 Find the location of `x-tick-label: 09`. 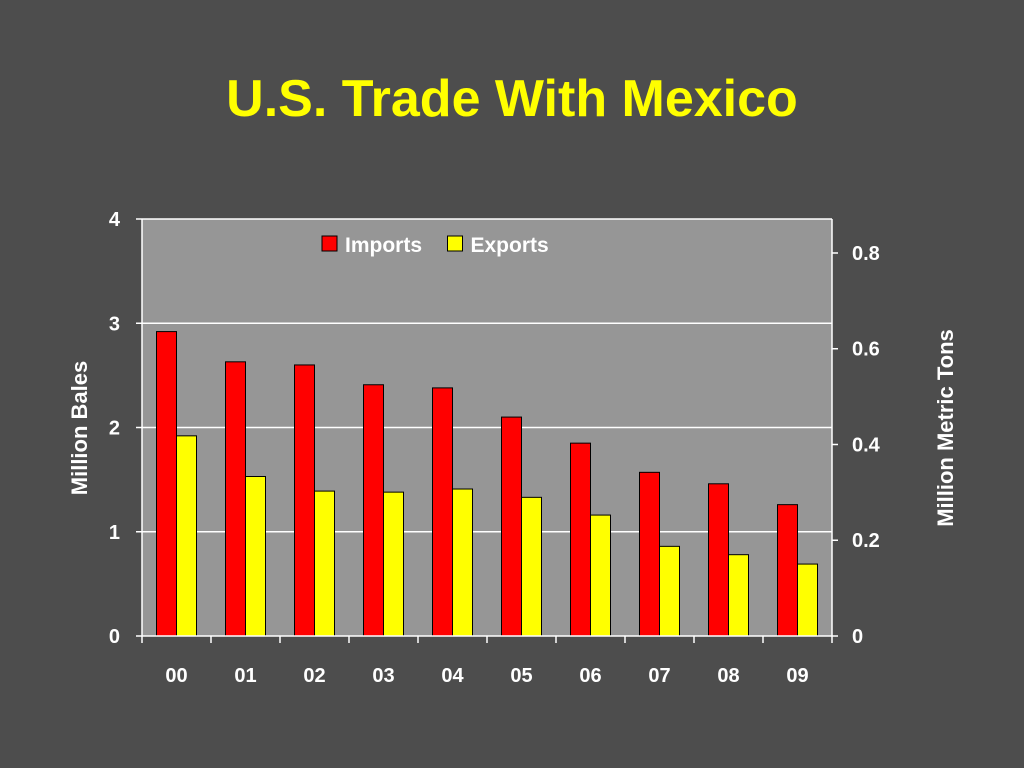

x-tick-label: 09 is located at coordinates (797, 676).